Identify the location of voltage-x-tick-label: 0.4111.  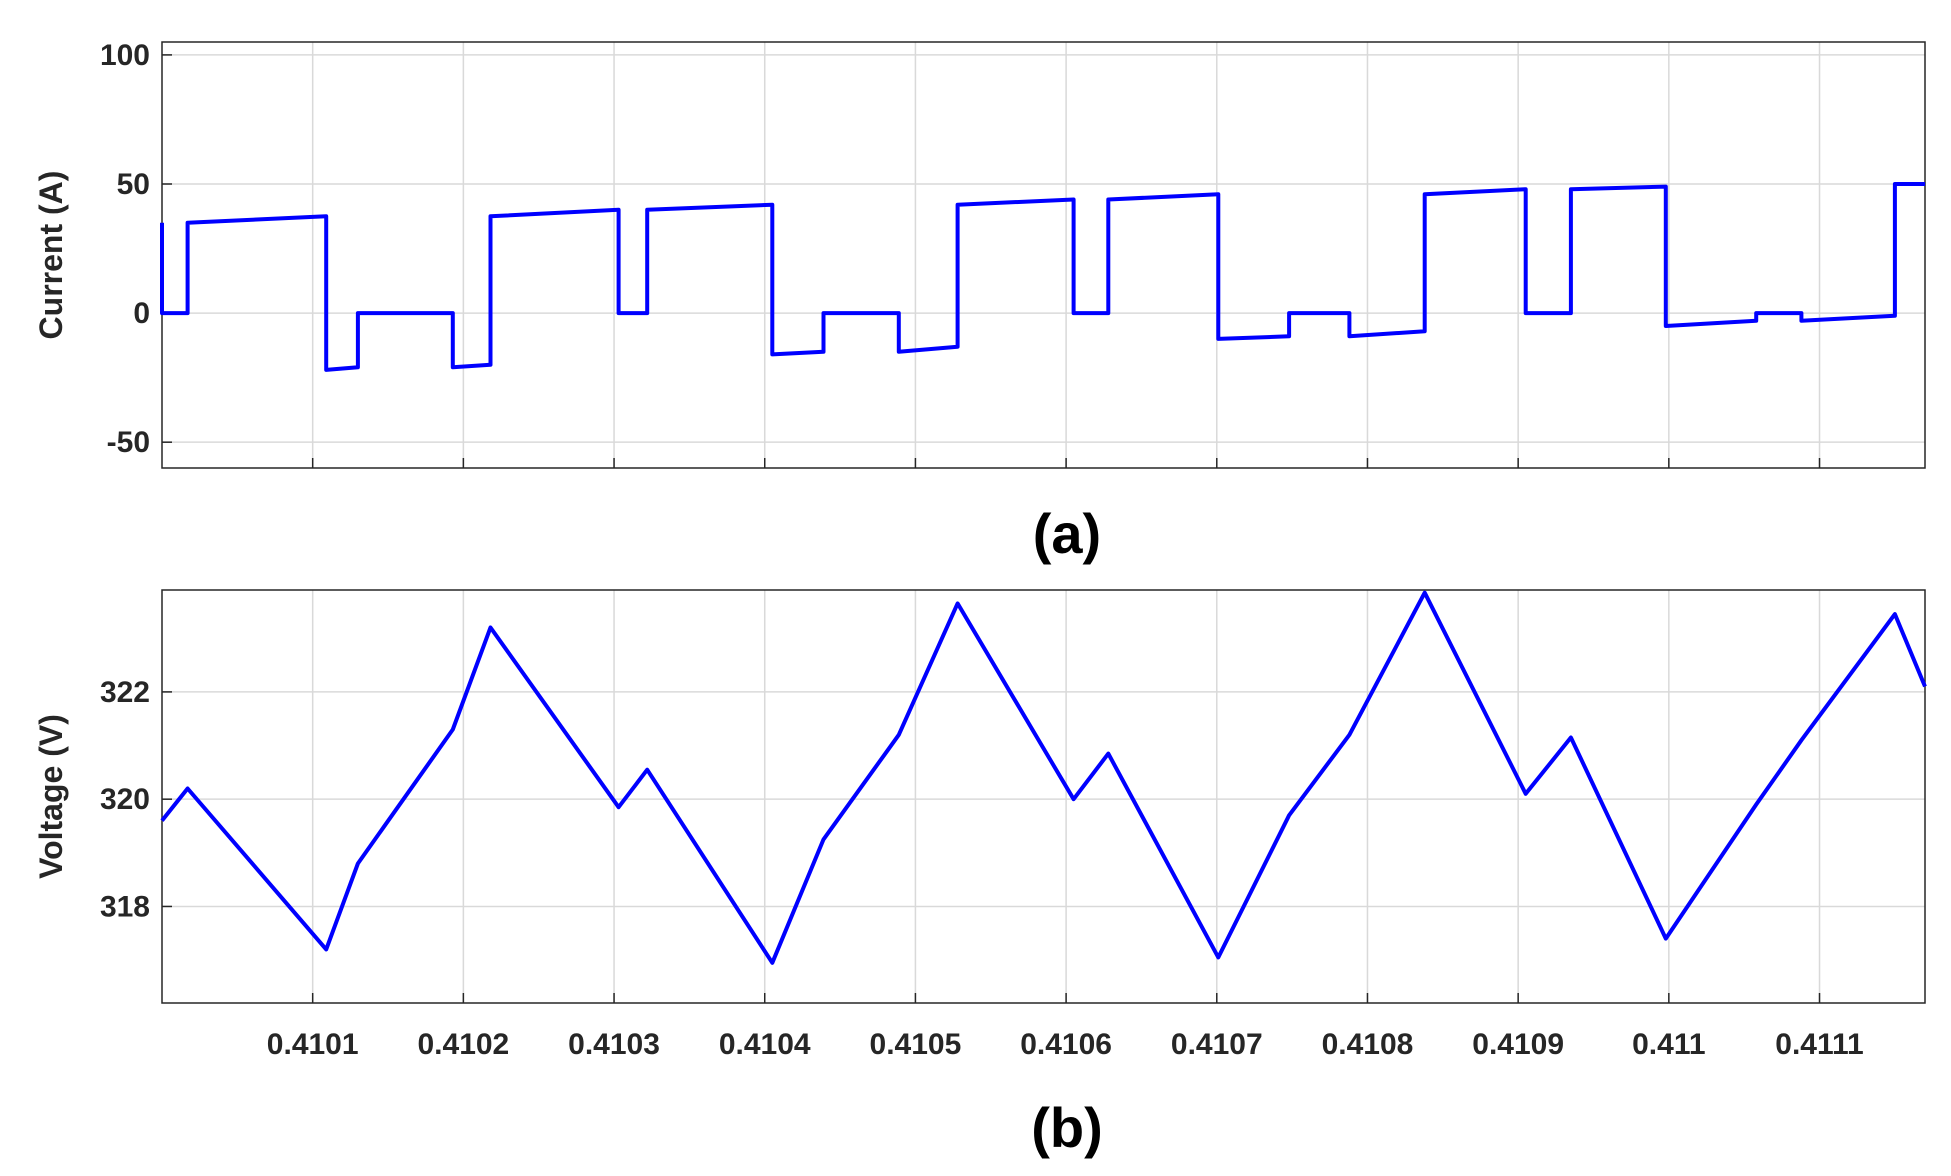
(1819, 1044).